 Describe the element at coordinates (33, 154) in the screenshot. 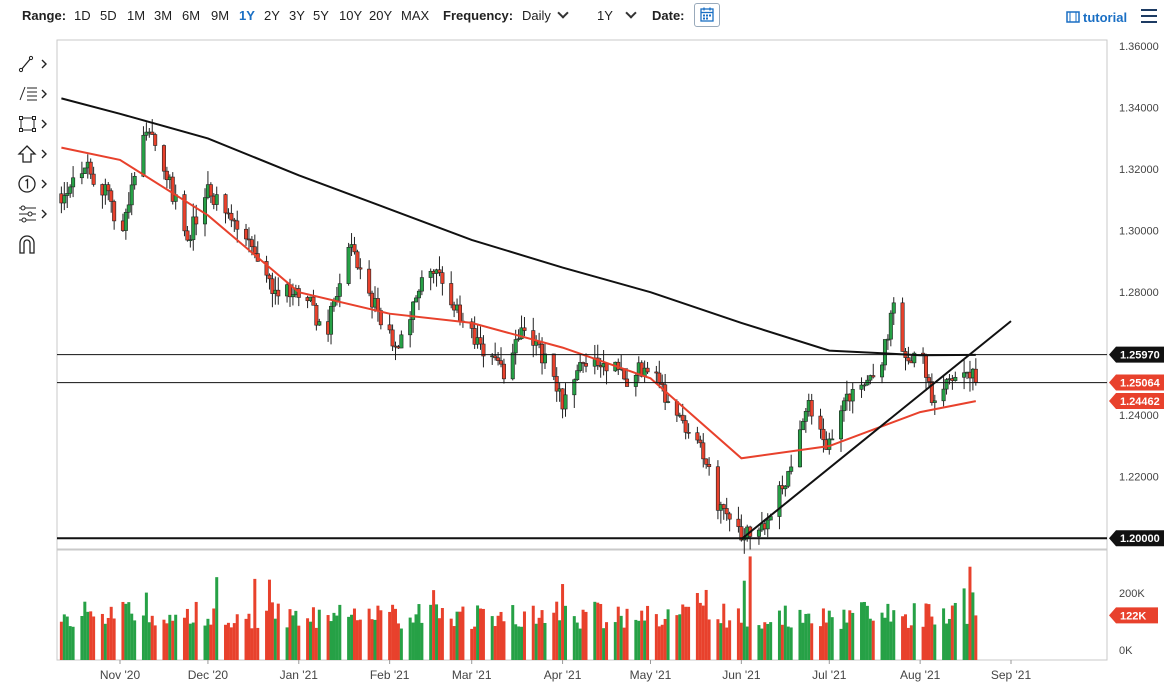

I see `arrow-tool-icon` at that location.